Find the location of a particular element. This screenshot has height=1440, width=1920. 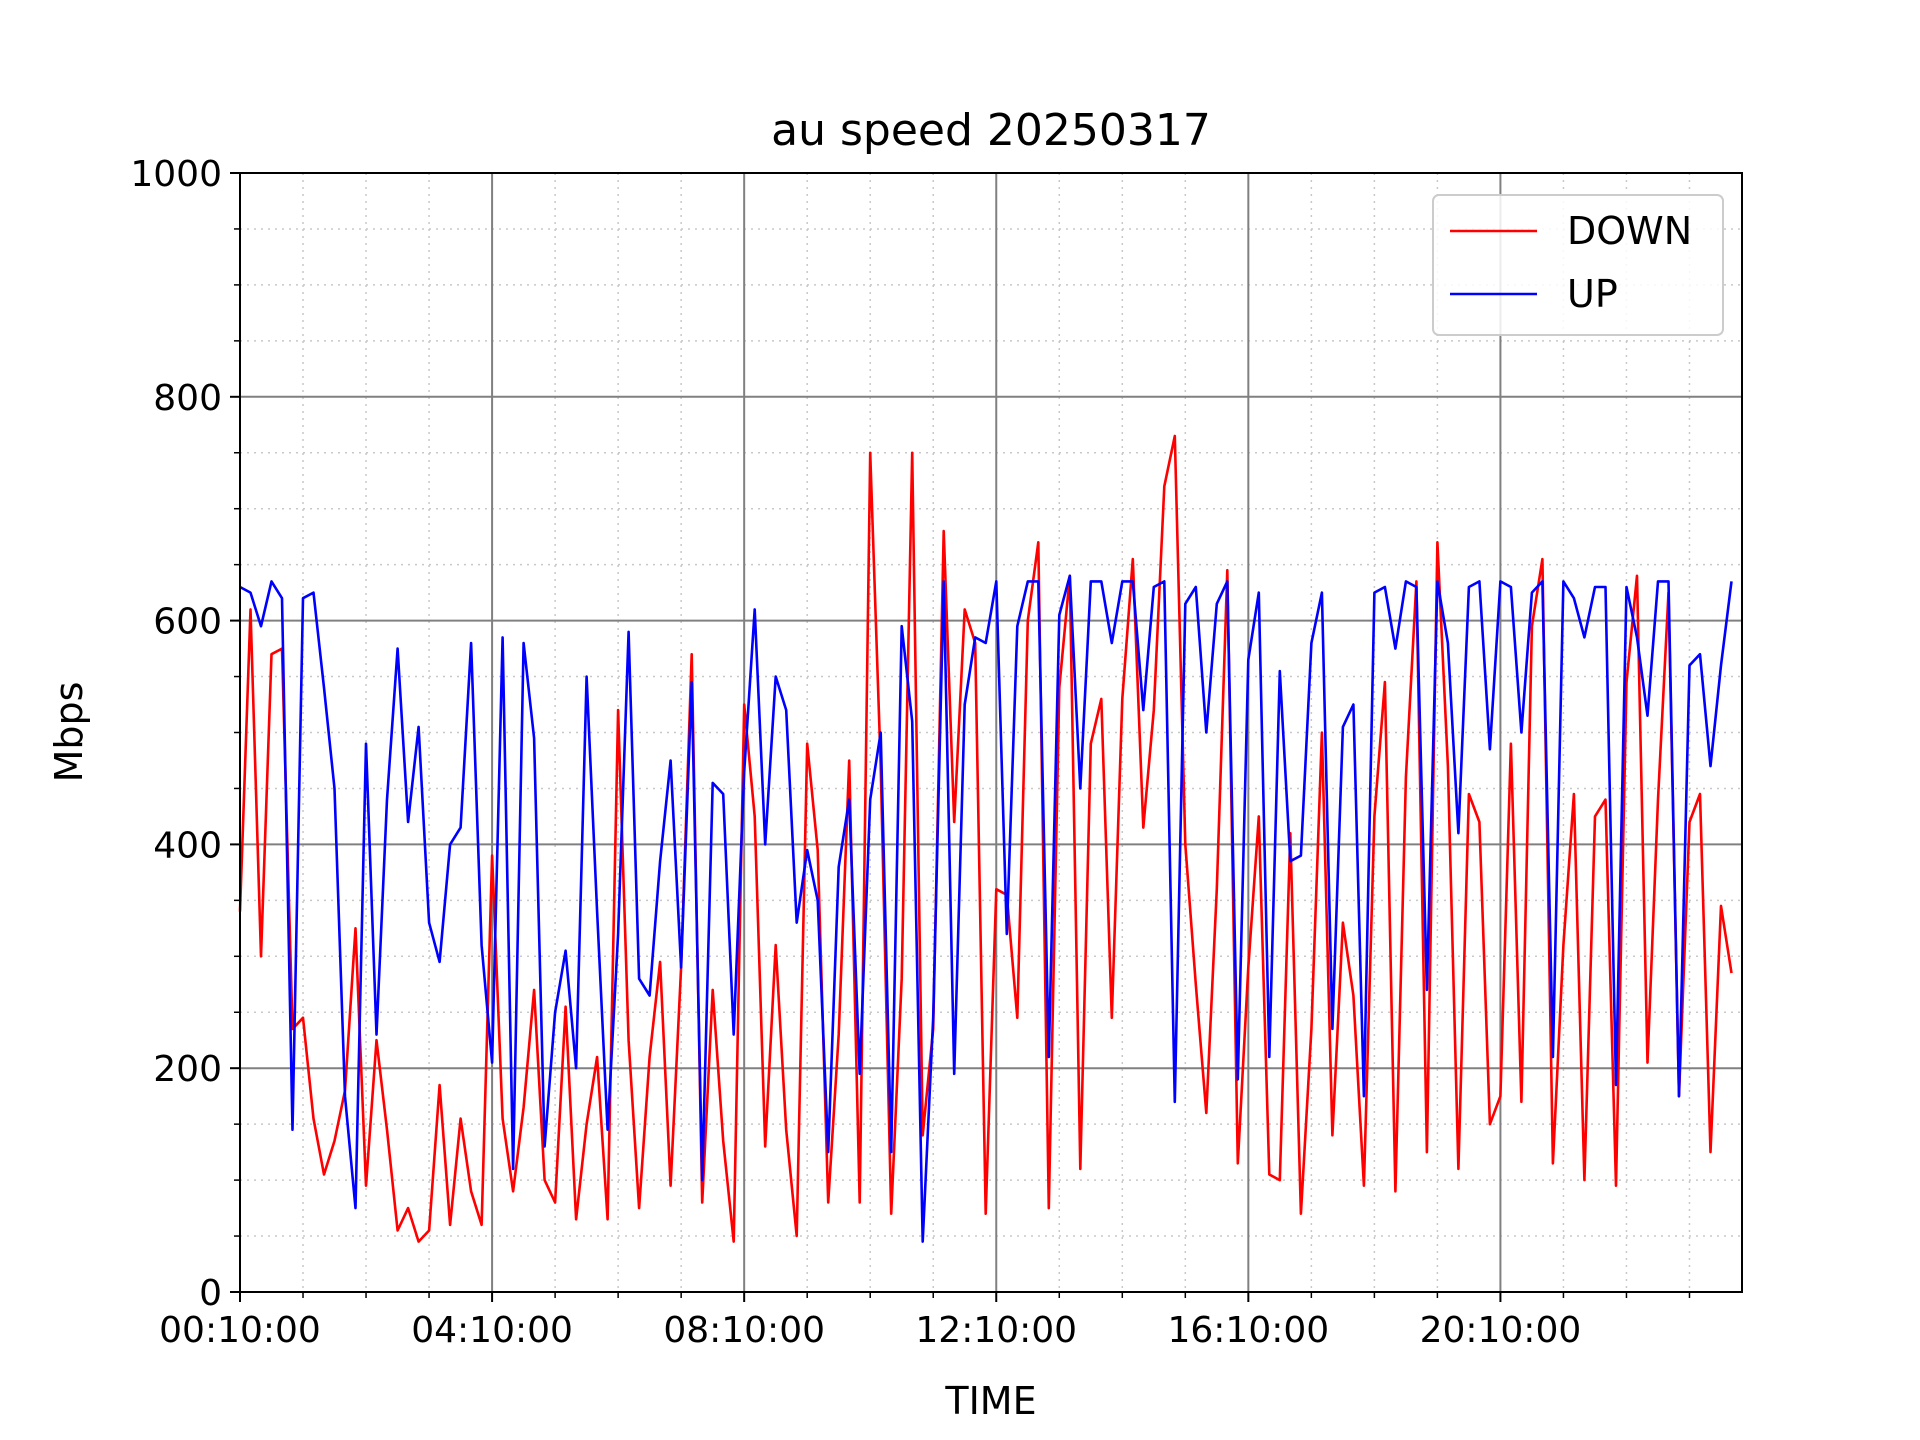

x-tick-label: 20:10:00 is located at coordinates (1501, 1330).